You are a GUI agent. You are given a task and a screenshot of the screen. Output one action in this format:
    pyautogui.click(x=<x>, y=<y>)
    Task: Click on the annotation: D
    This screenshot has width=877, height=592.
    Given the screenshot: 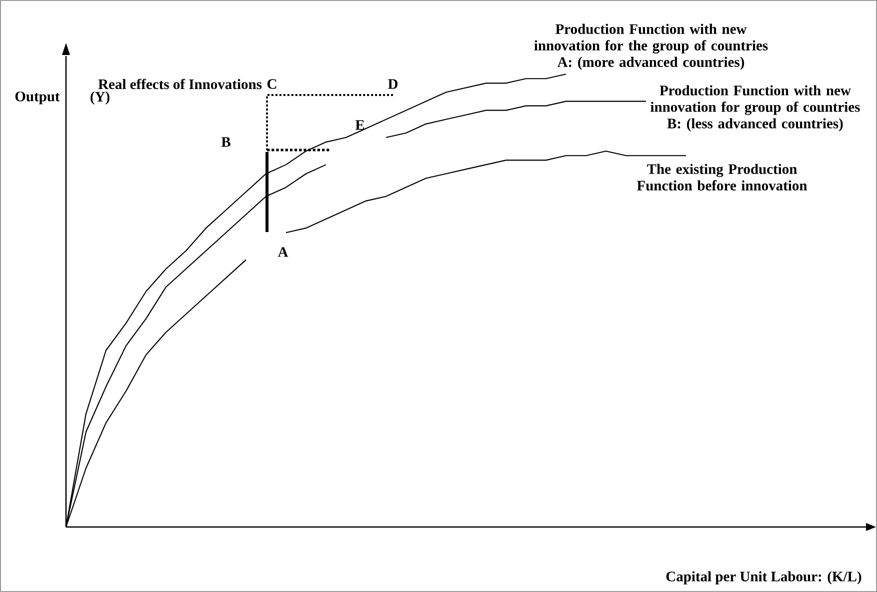 What is the action you would take?
    pyautogui.click(x=393, y=84)
    